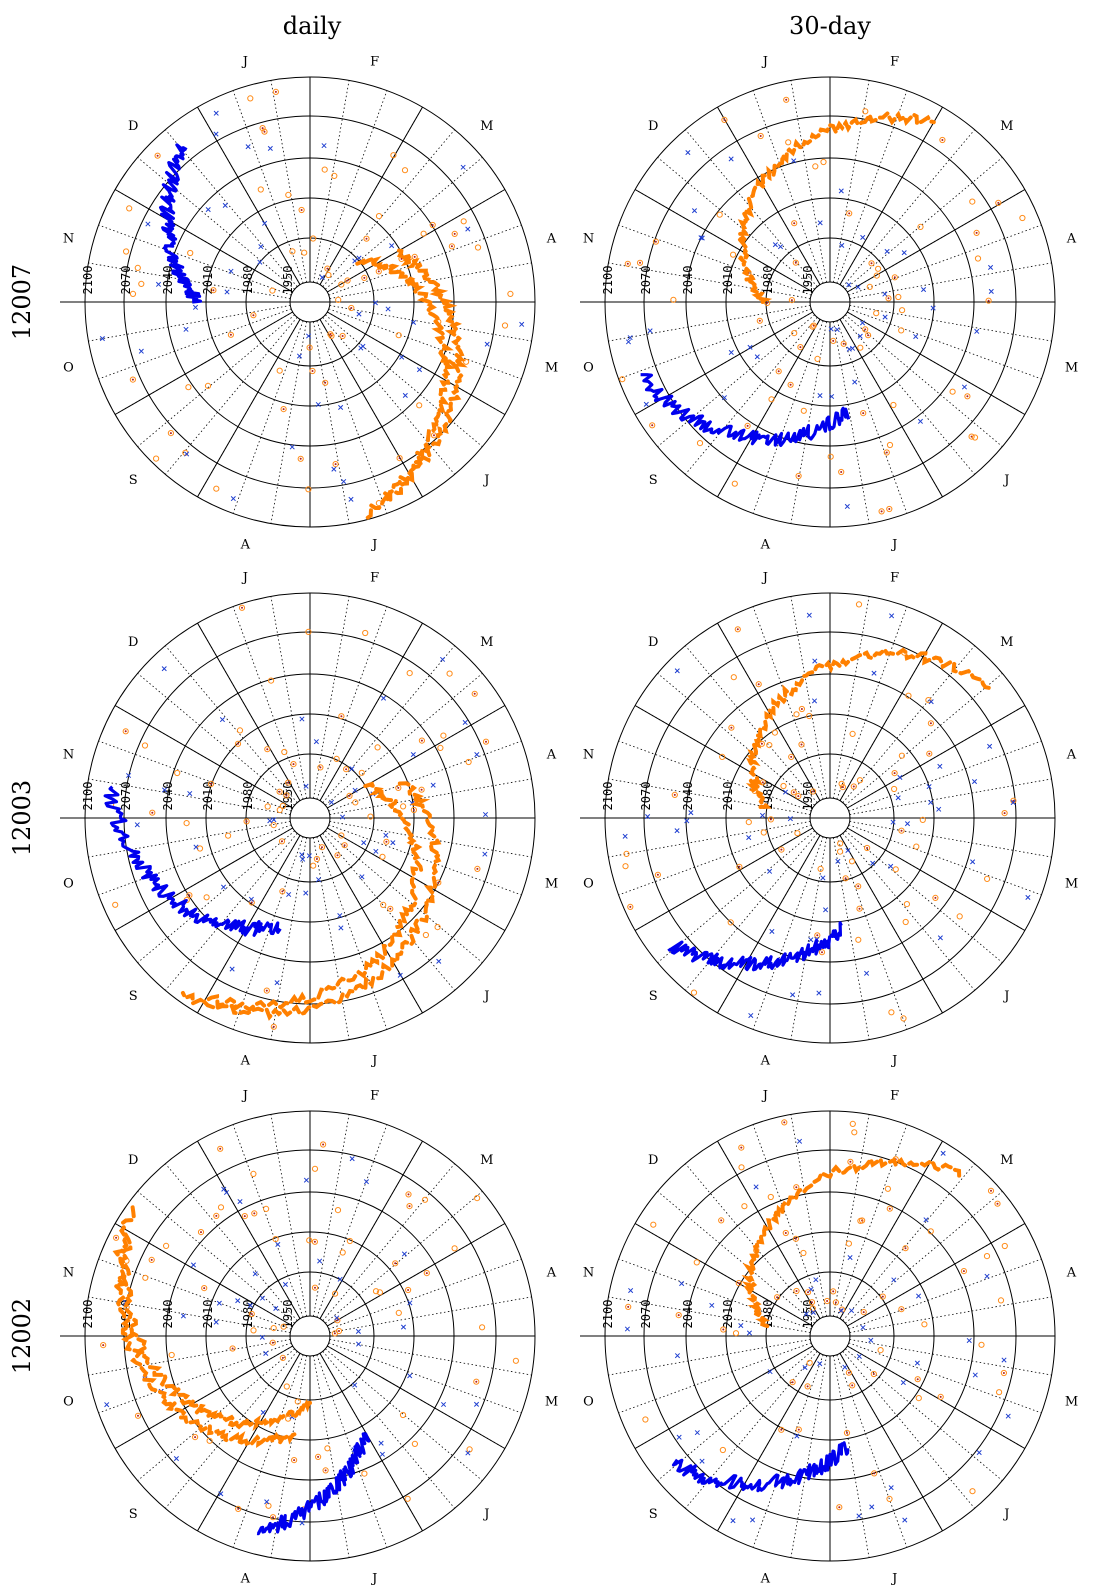 The width and height of the screenshot is (1104, 1596). Describe the element at coordinates (88, 796) in the screenshot. I see `ring-label: 2100` at that location.